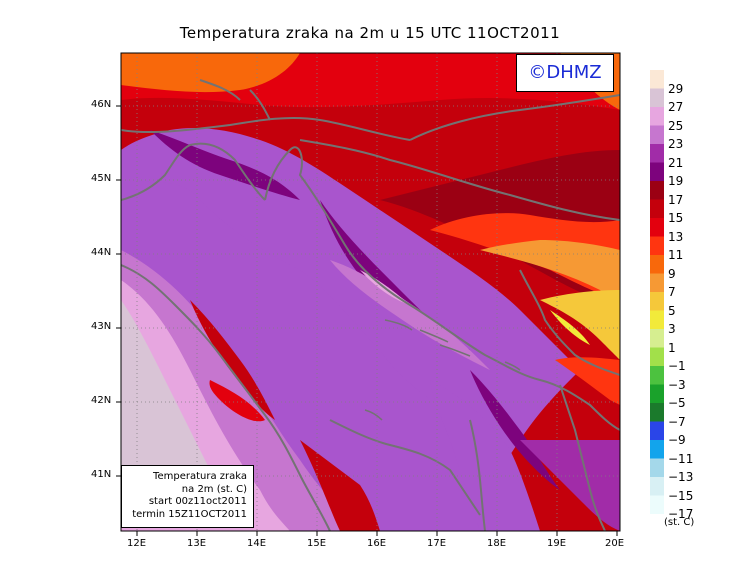  Describe the element at coordinates (101, 252) in the screenshot. I see `lat-label: 44N` at that location.